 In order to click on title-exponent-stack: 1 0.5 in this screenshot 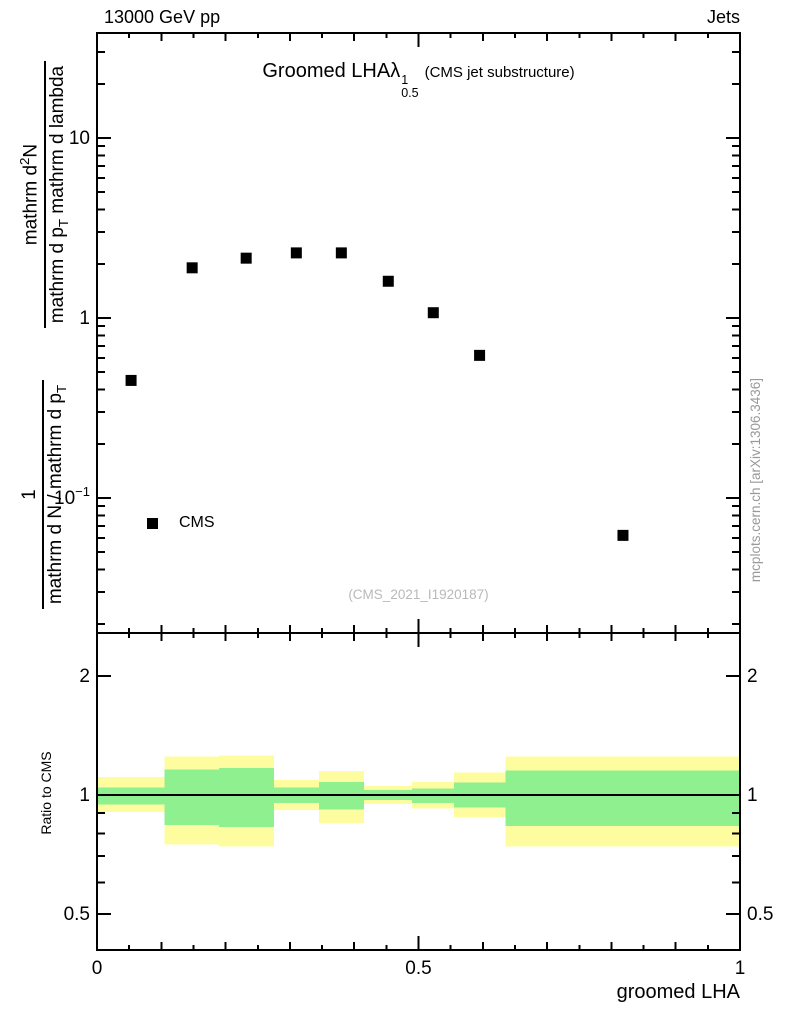, I will do `click(410, 87)`.